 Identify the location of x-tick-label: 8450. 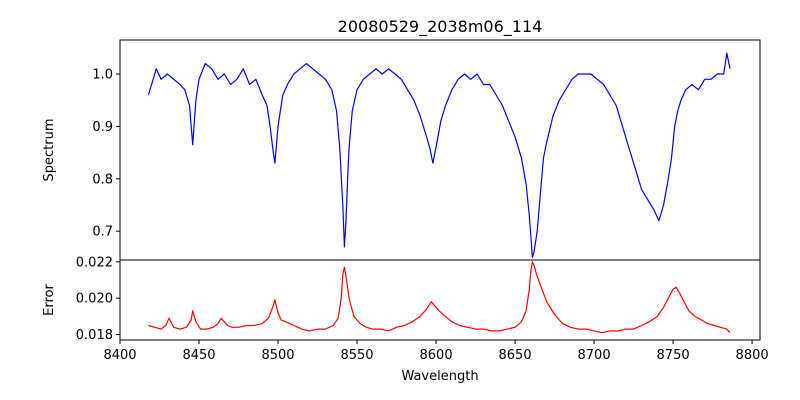
(198, 355).